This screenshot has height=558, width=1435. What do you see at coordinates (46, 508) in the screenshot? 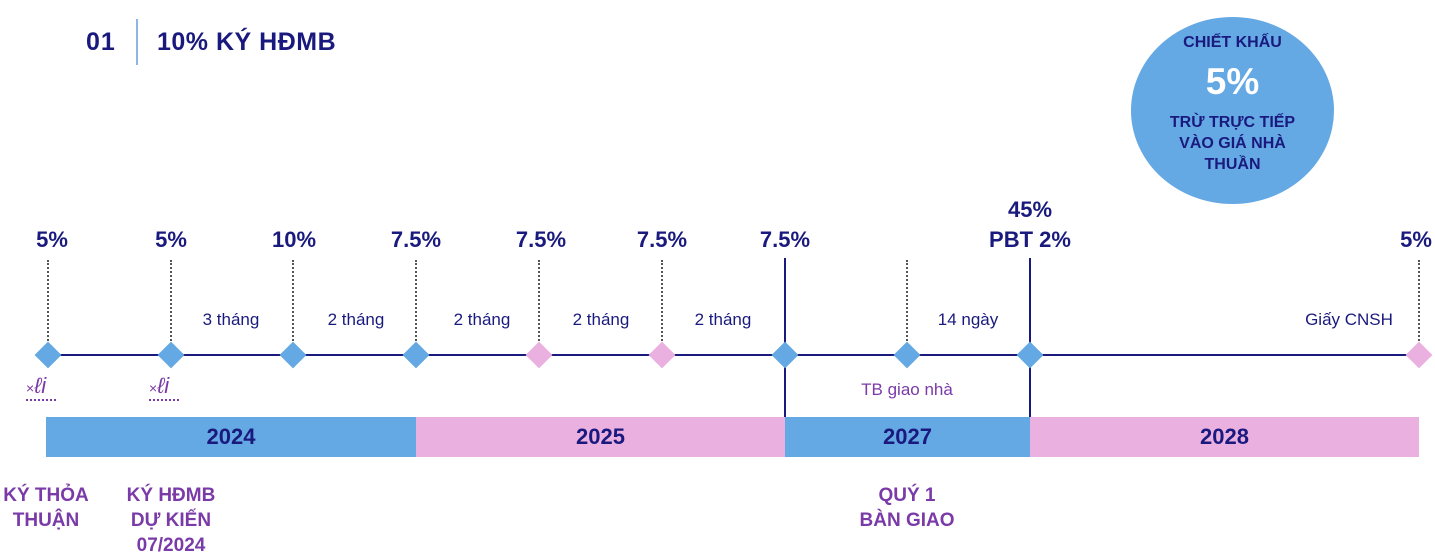
I see `sign-agreement-label: KÝ THỎA THUẬN` at bounding box center [46, 508].